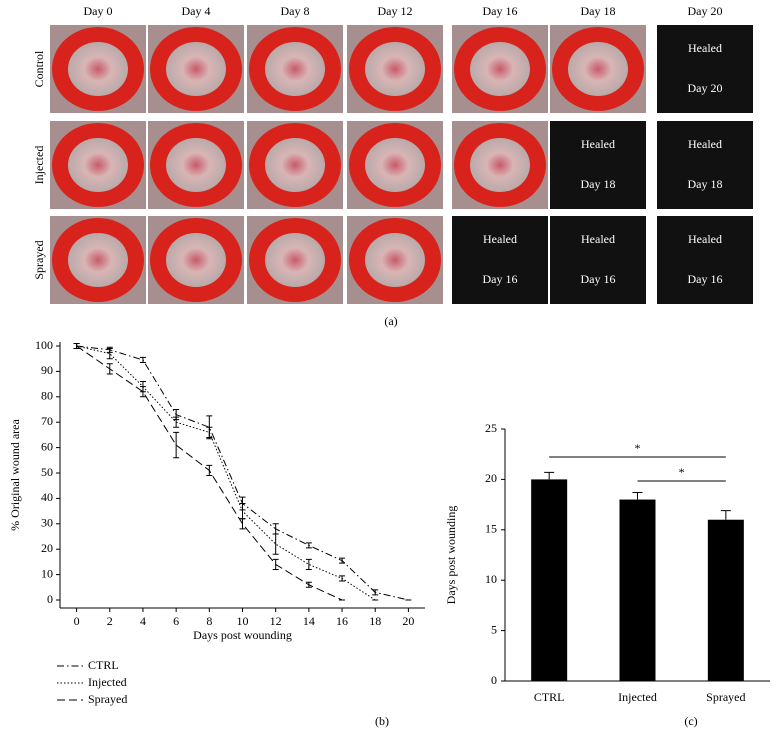  I want to click on y-tick-label: 0, so click(494, 680).